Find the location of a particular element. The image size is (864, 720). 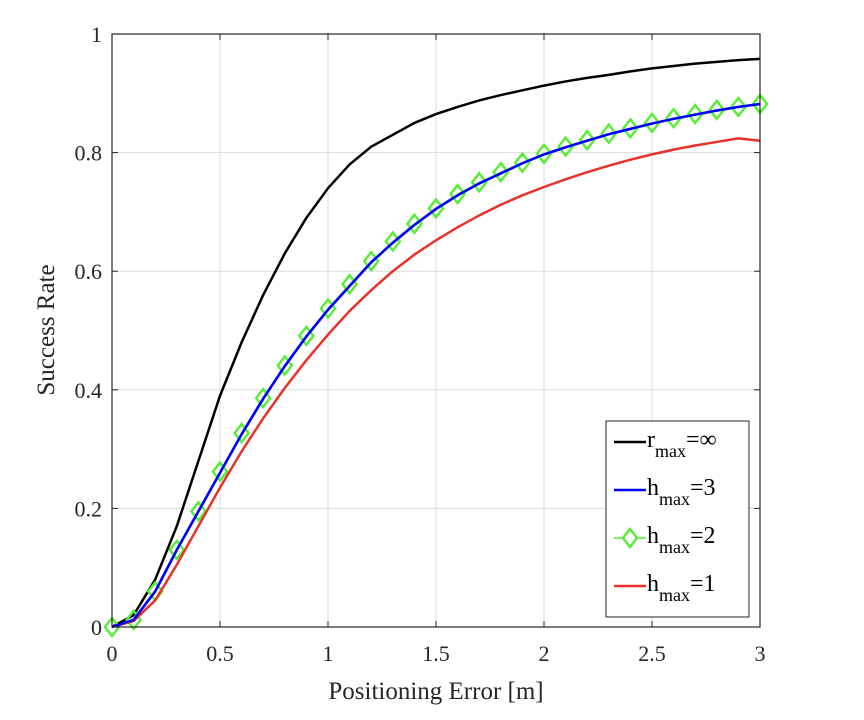

legend-label: rmax=∞ is located at coordinates (682, 444).